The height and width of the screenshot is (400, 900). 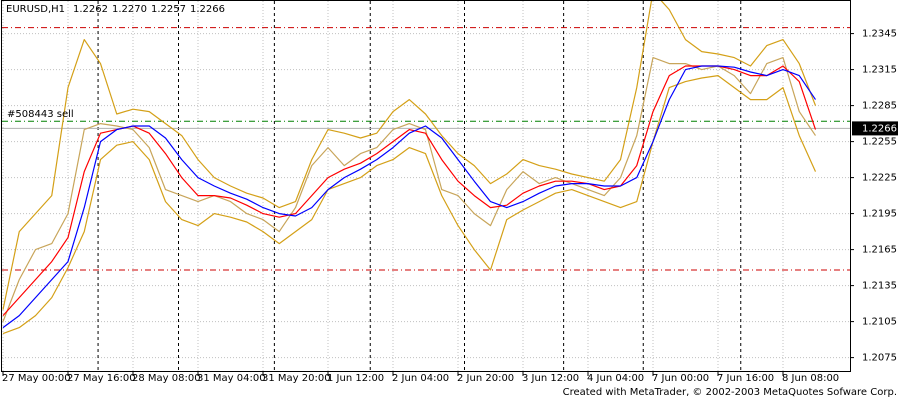 I want to click on y-tick-label: 1.2225, so click(x=879, y=178).